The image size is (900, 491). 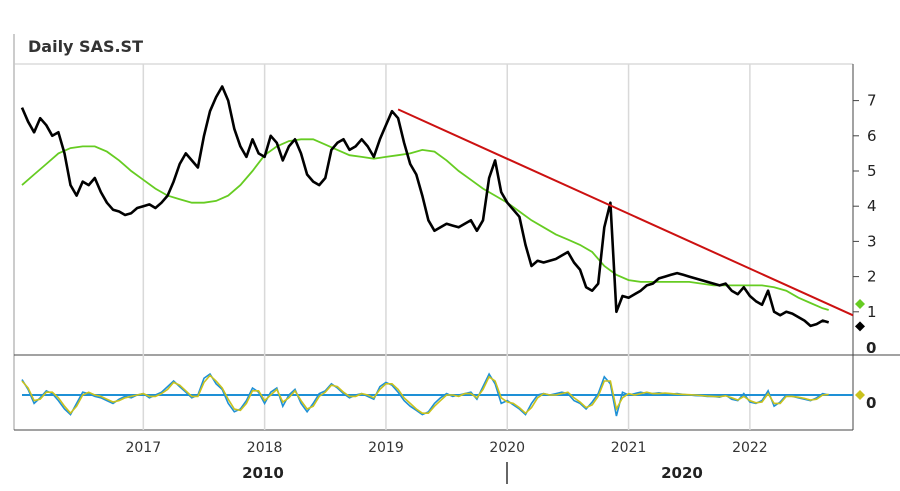 What do you see at coordinates (872, 312) in the screenshot?
I see `y-tick-label: 1` at bounding box center [872, 312].